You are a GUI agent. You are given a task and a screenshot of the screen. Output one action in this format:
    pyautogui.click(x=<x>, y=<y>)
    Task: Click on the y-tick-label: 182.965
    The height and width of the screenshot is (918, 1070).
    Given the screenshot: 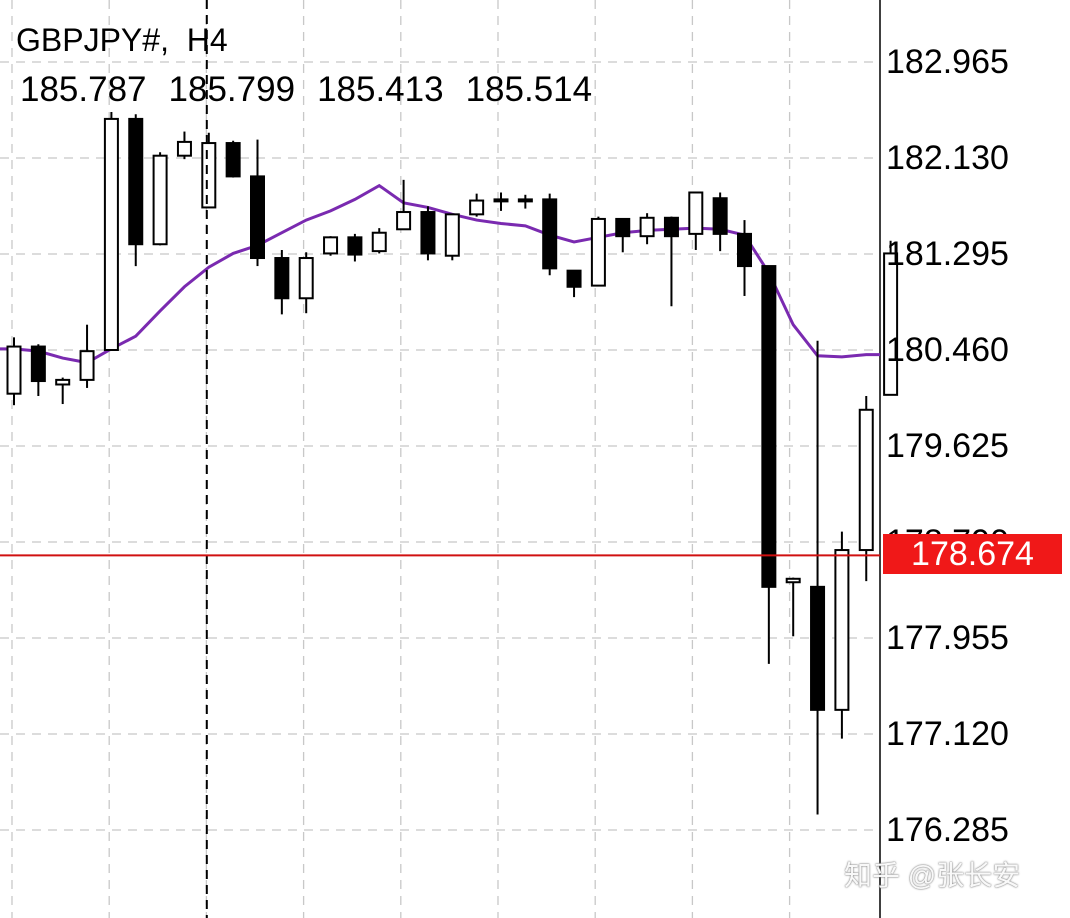 What is the action you would take?
    pyautogui.click(x=947, y=62)
    